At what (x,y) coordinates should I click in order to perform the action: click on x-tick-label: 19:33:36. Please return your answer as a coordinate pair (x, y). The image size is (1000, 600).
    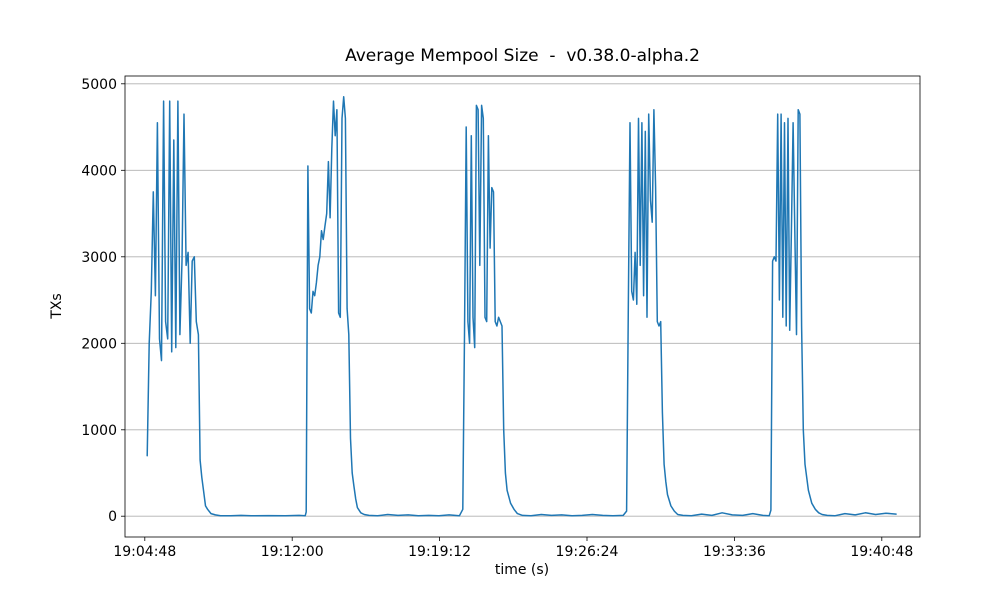
    Looking at the image, I should click on (734, 552).